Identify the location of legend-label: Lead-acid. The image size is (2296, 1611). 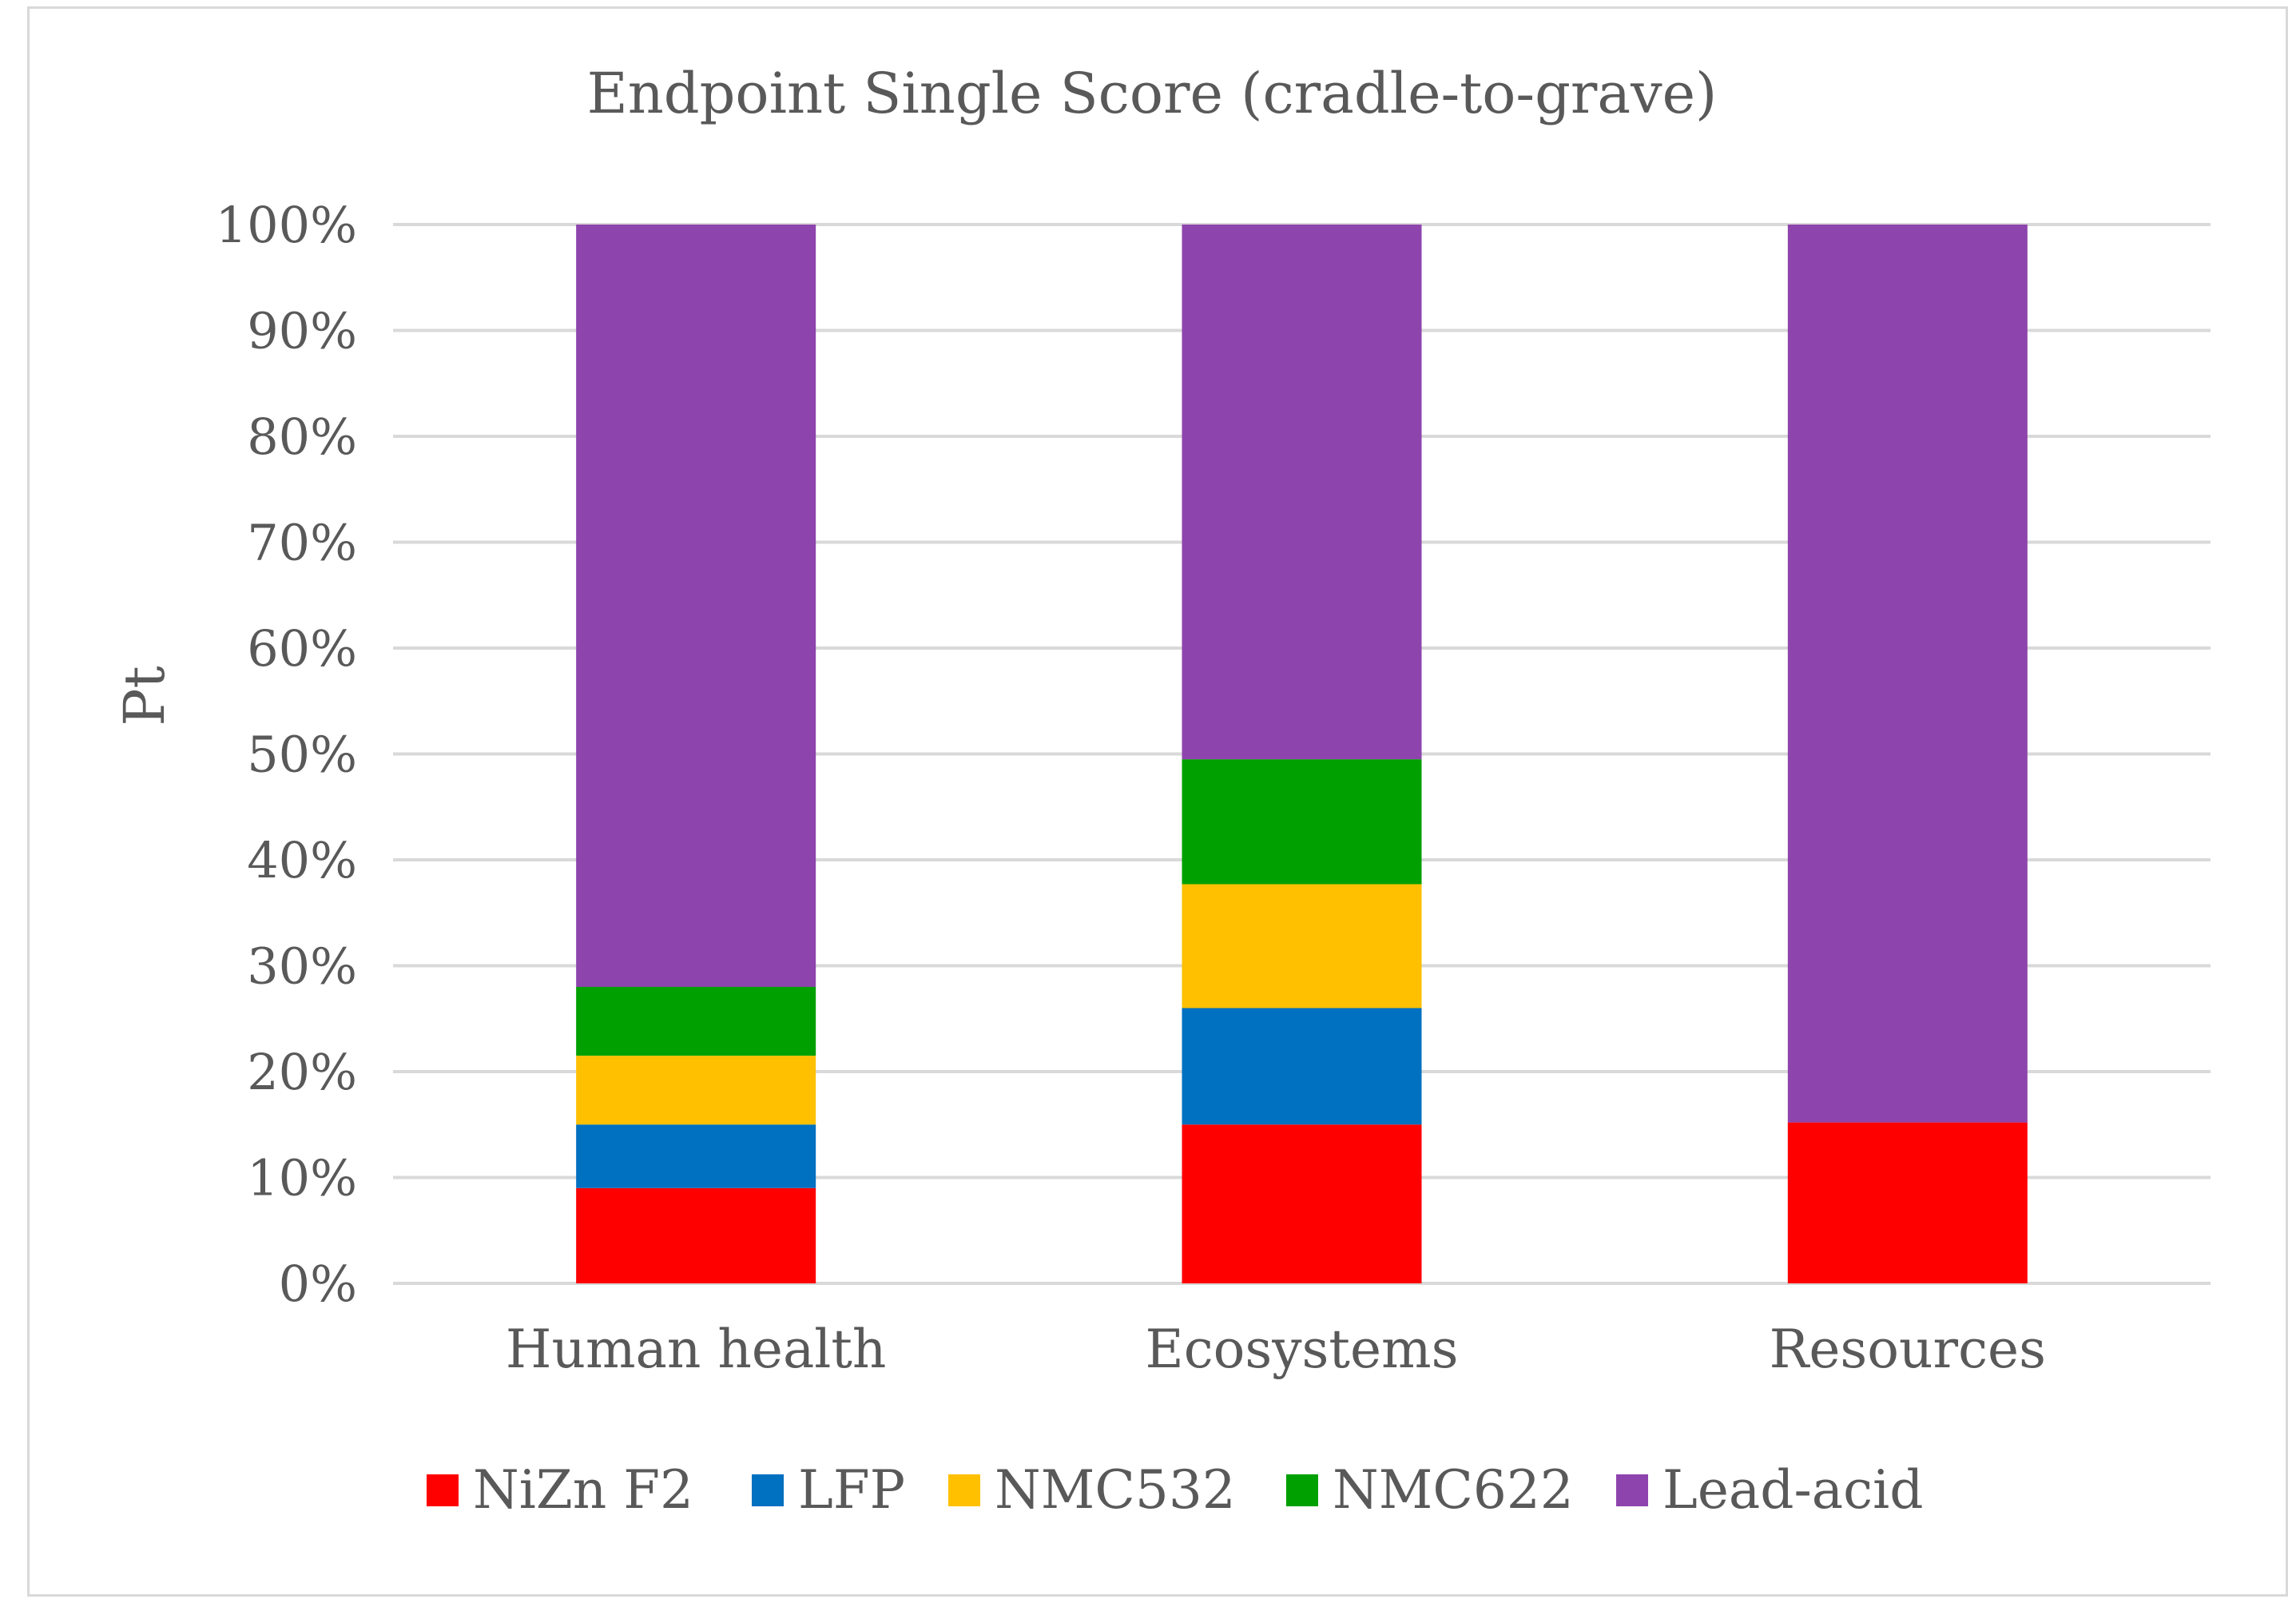
(1793, 1490).